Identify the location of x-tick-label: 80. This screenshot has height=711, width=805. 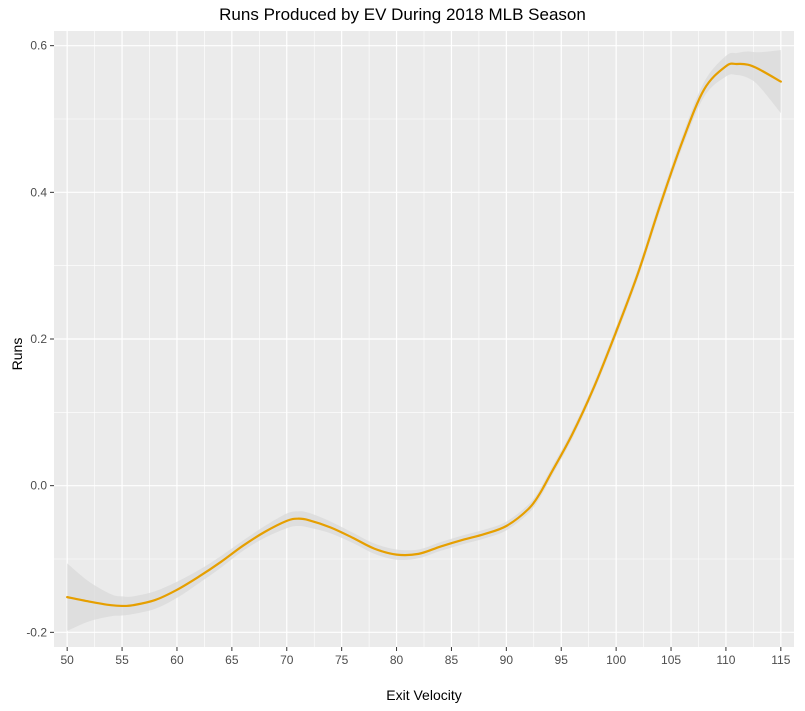
(397, 660).